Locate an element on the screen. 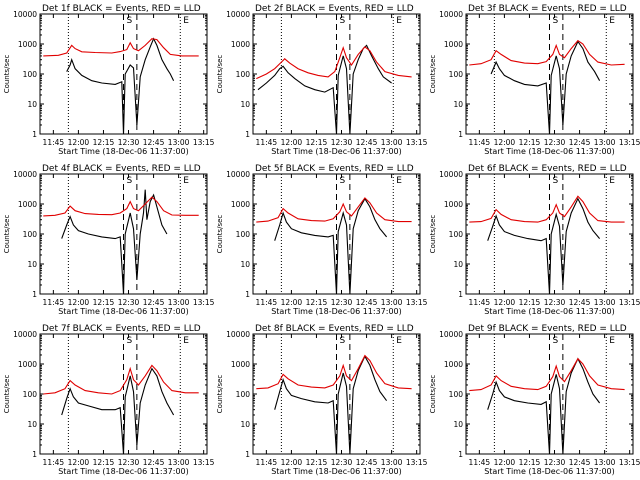  panel-title: Det 5f BLACK = Events, RED = LLD is located at coordinates (334, 169).